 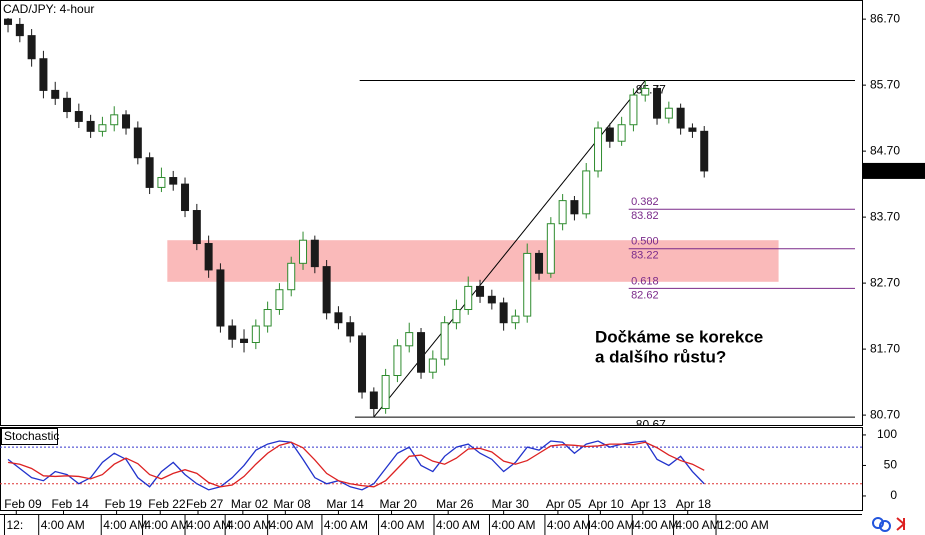 What do you see at coordinates (645, 242) in the screenshot?
I see `fib-ratio: 0.500` at bounding box center [645, 242].